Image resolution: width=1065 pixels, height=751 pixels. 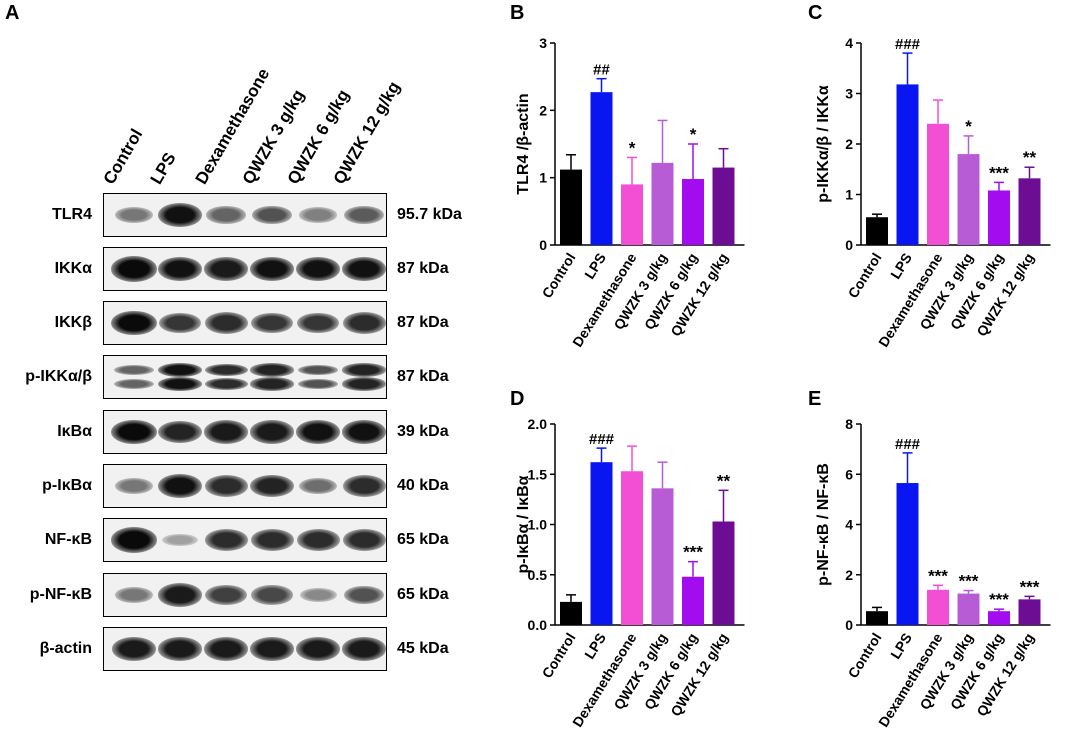 What do you see at coordinates (538, 575) in the screenshot?
I see `y-tick-label: 0.5` at bounding box center [538, 575].